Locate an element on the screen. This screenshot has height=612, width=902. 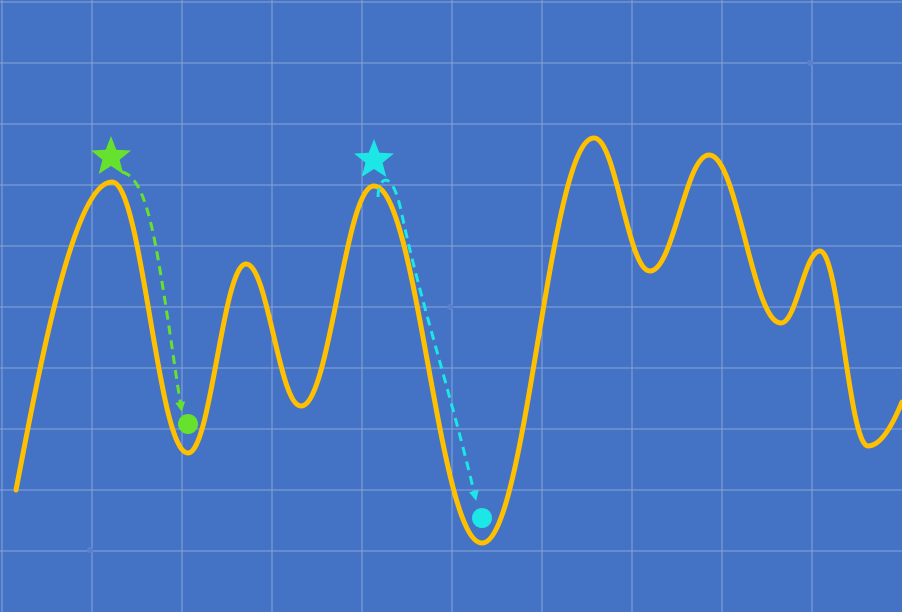
cyan-descent-arrow is located at coordinates (427, 339).